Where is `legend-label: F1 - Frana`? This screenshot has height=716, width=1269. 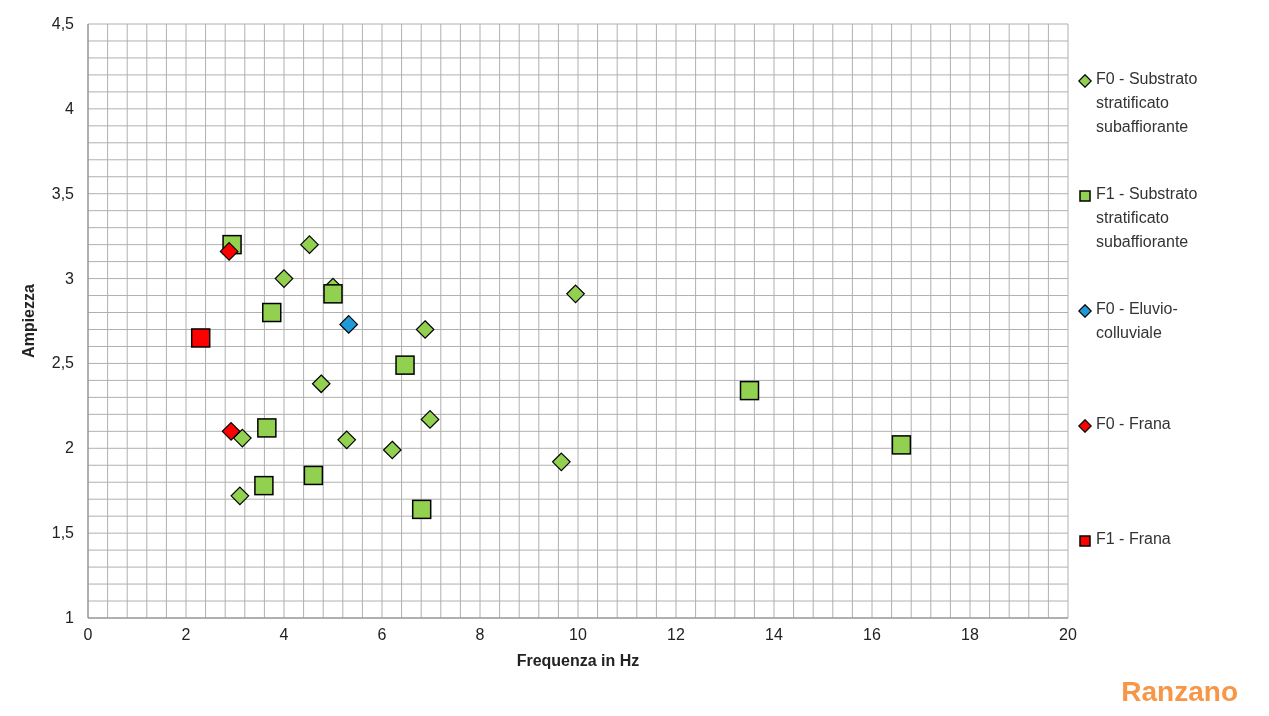
legend-label: F1 - Frana is located at coordinates (1133, 538).